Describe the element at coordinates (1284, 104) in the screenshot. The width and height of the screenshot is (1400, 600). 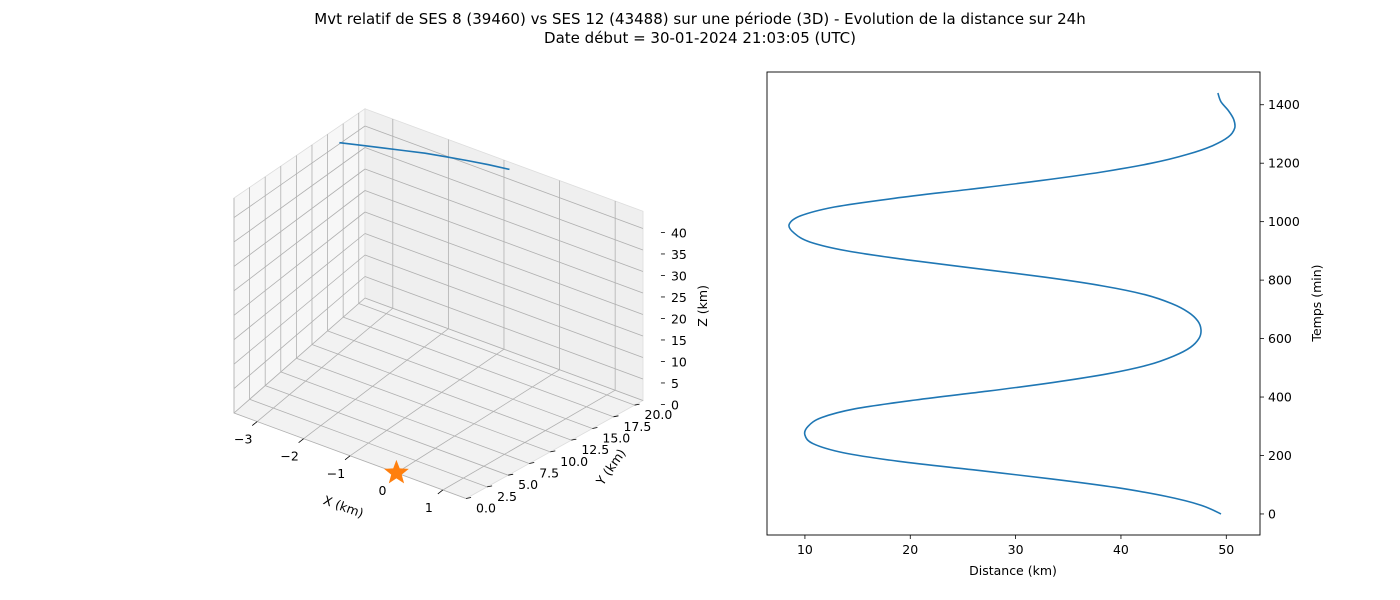
I see `y-tick-label-2d: 1400` at that location.